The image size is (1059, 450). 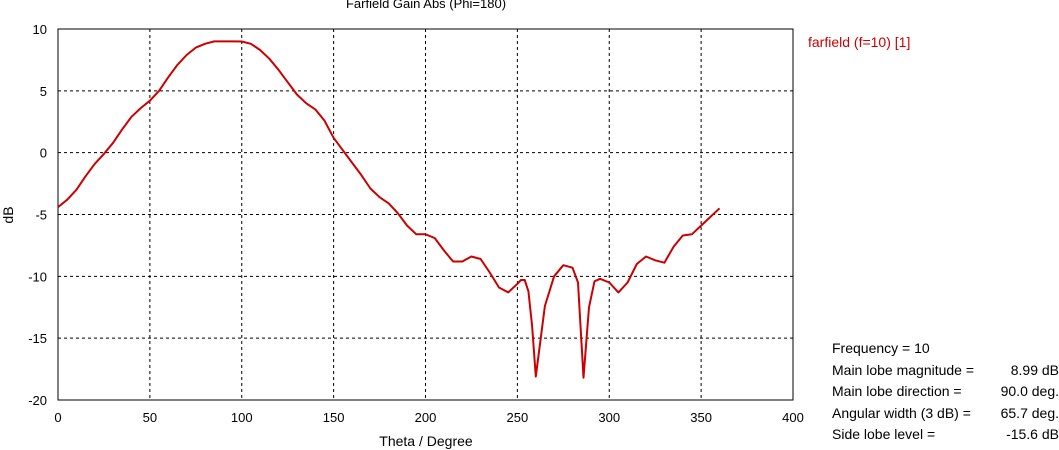 I want to click on chart-title: Farfield Gain Abs (Phi=180), so click(x=426, y=5).